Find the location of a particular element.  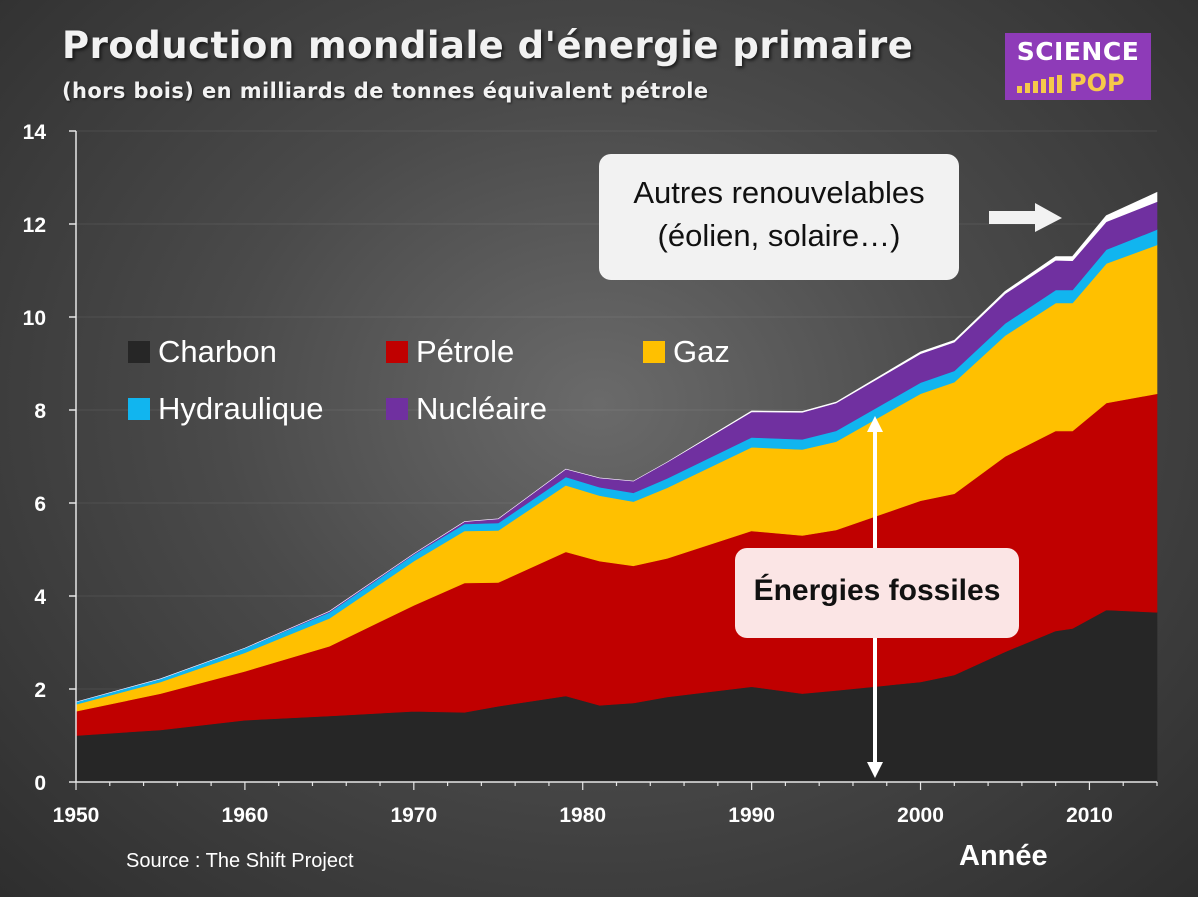

logo-bars-icon is located at coordinates (1039, 84).